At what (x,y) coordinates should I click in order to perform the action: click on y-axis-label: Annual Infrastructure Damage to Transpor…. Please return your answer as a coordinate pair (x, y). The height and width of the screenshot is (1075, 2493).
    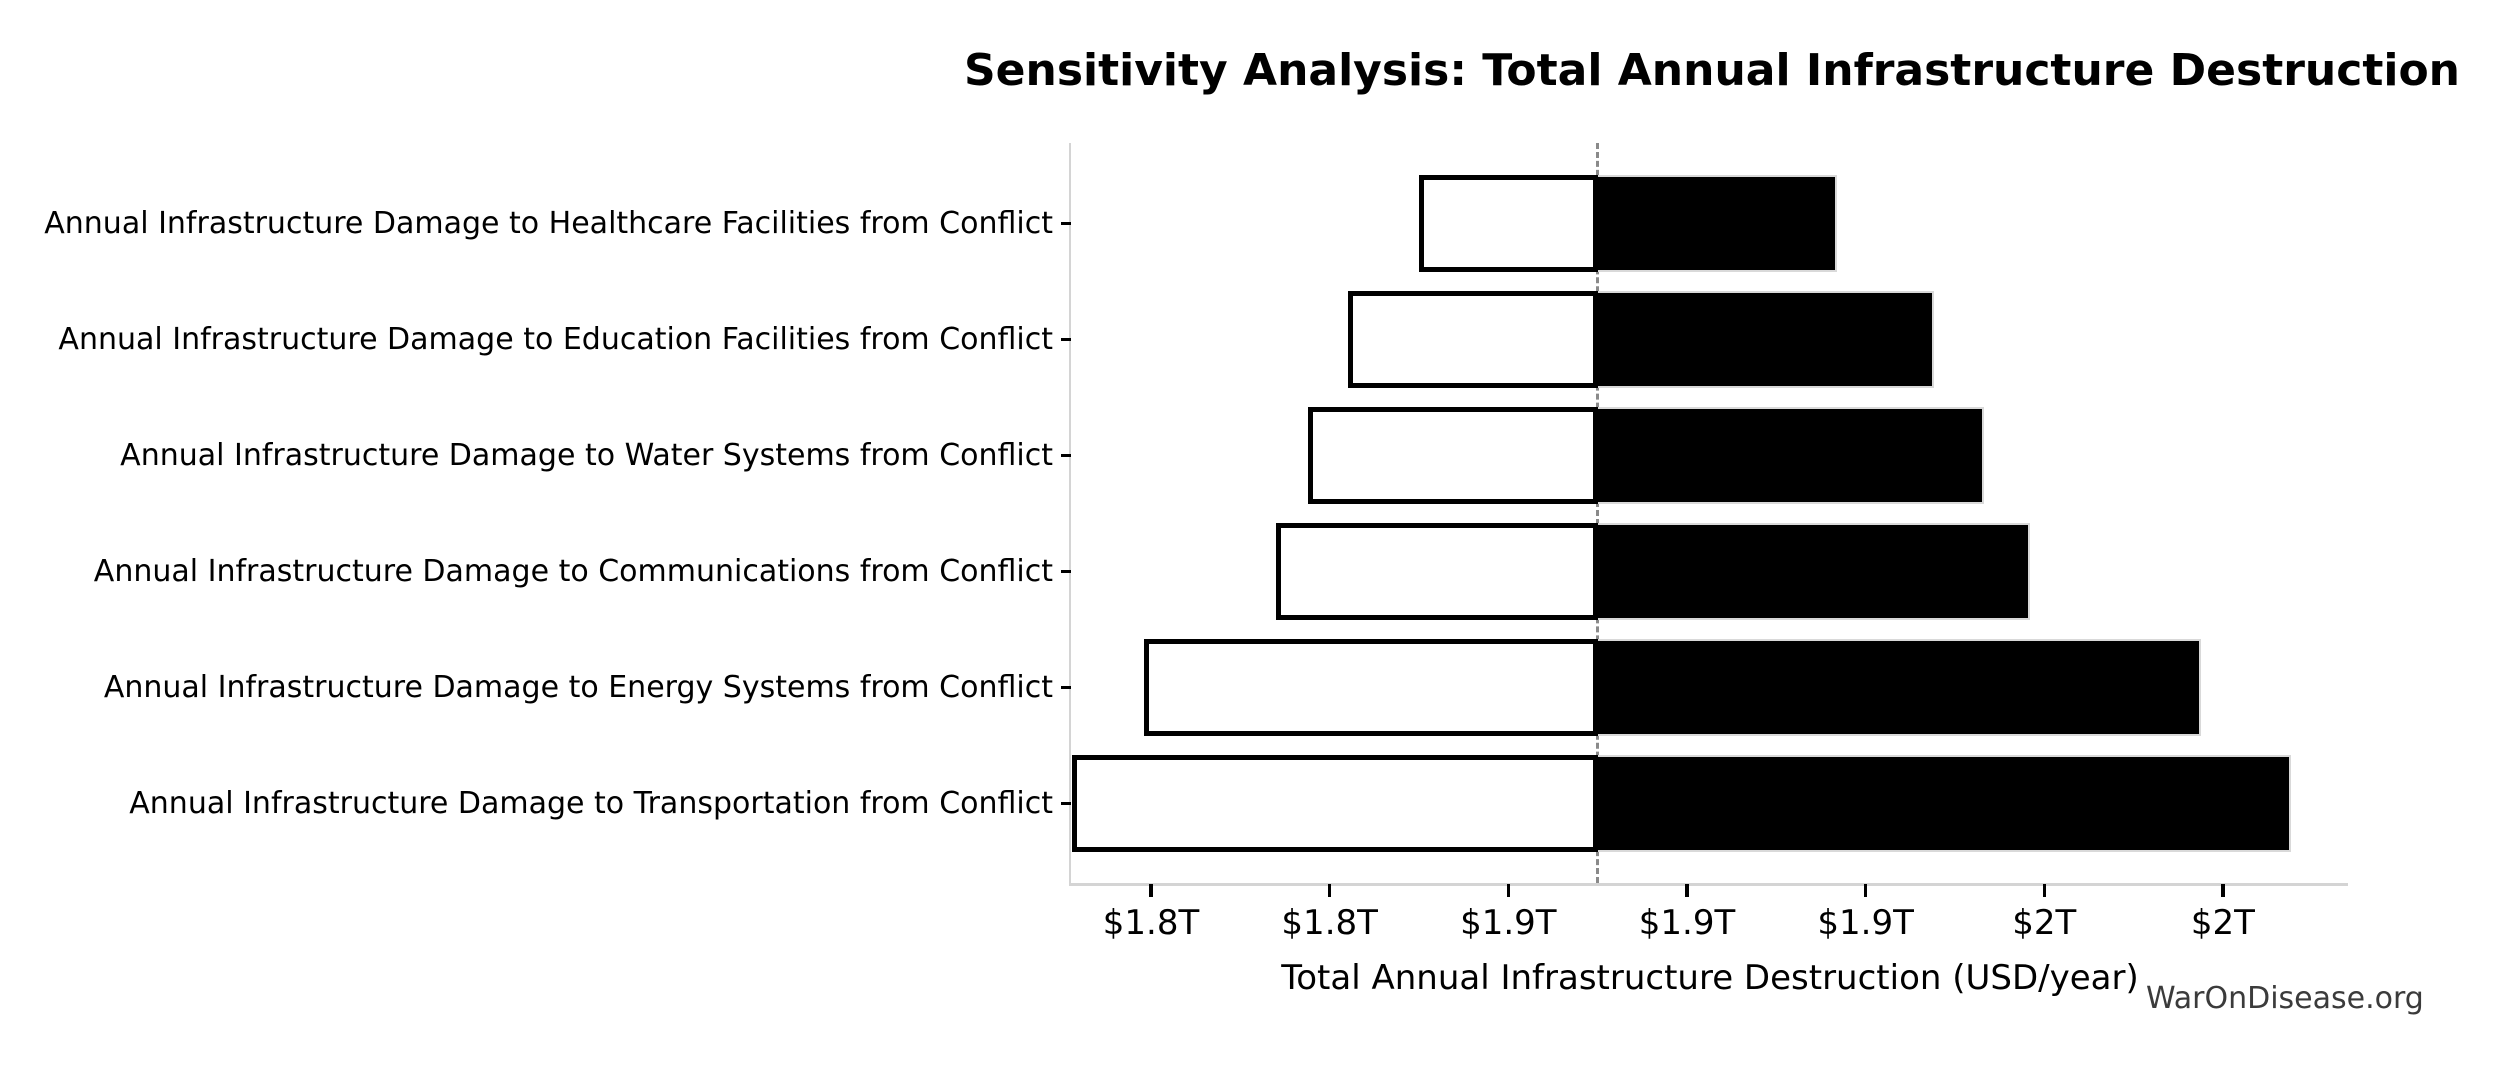
    Looking at the image, I should click on (591, 803).